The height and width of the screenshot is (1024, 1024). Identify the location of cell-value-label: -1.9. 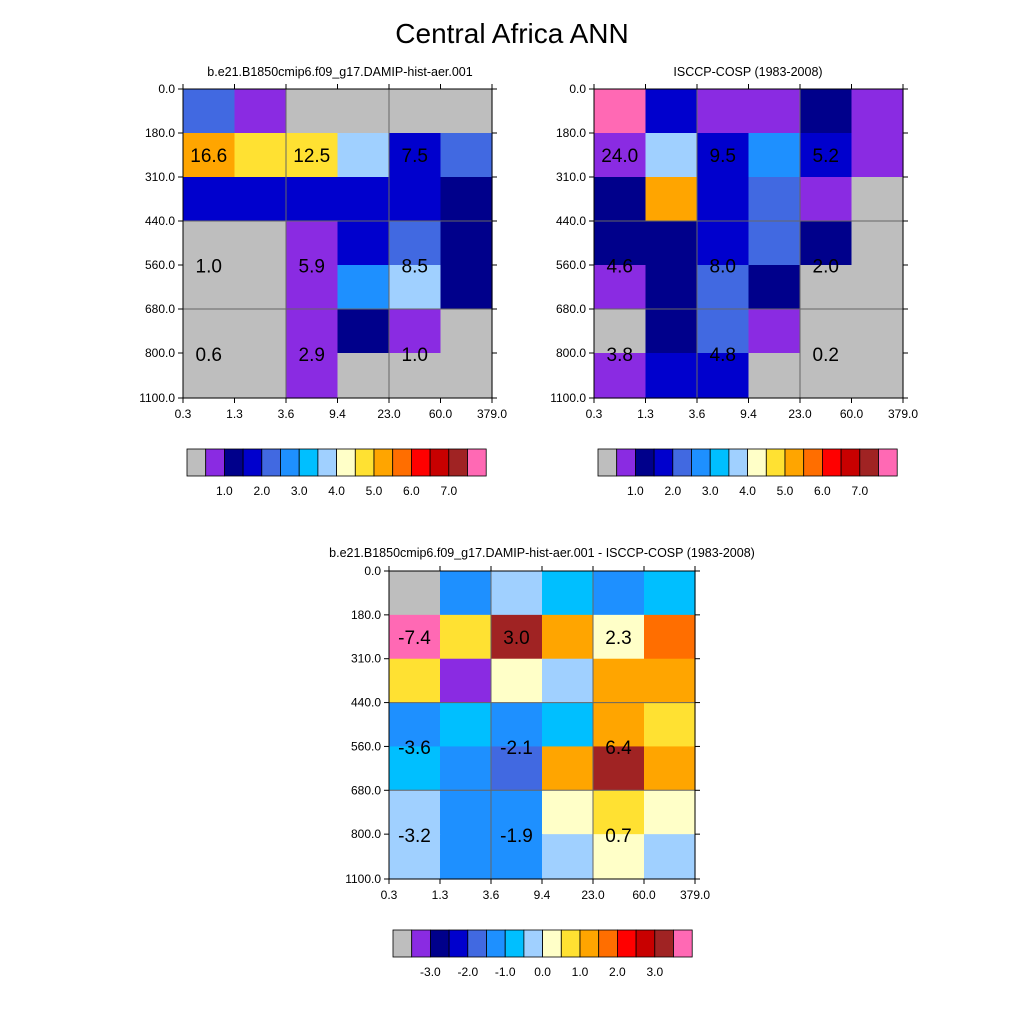
(516, 836).